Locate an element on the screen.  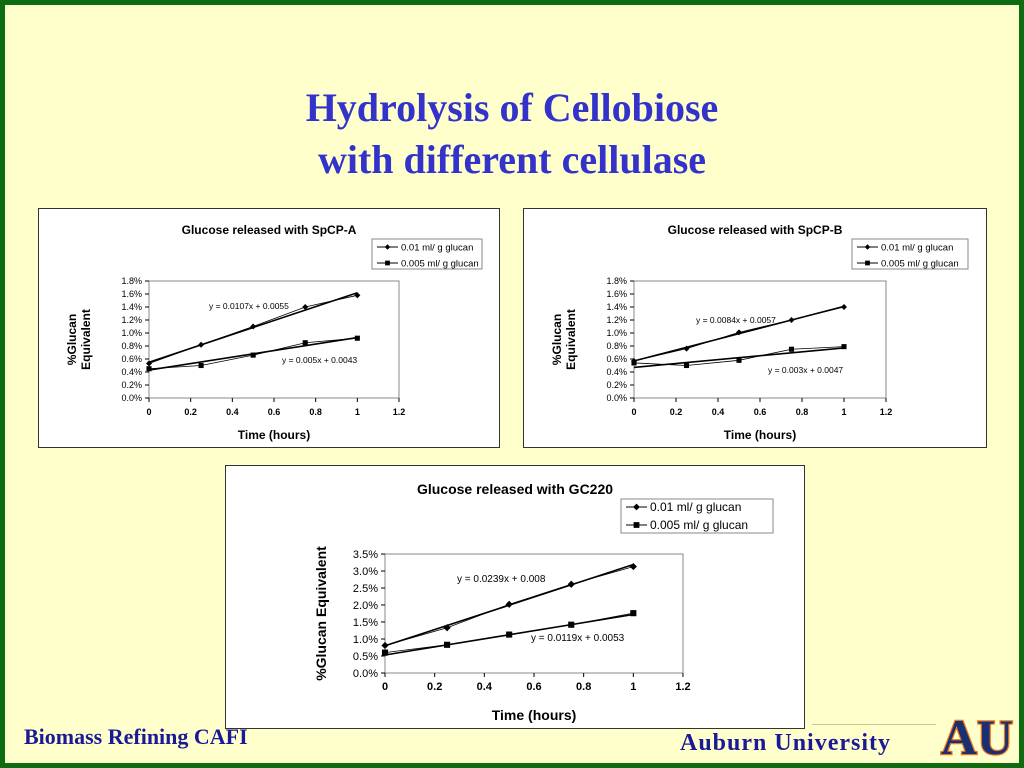
chart-title: Glucose released with GC220 is located at coordinates (515, 489).